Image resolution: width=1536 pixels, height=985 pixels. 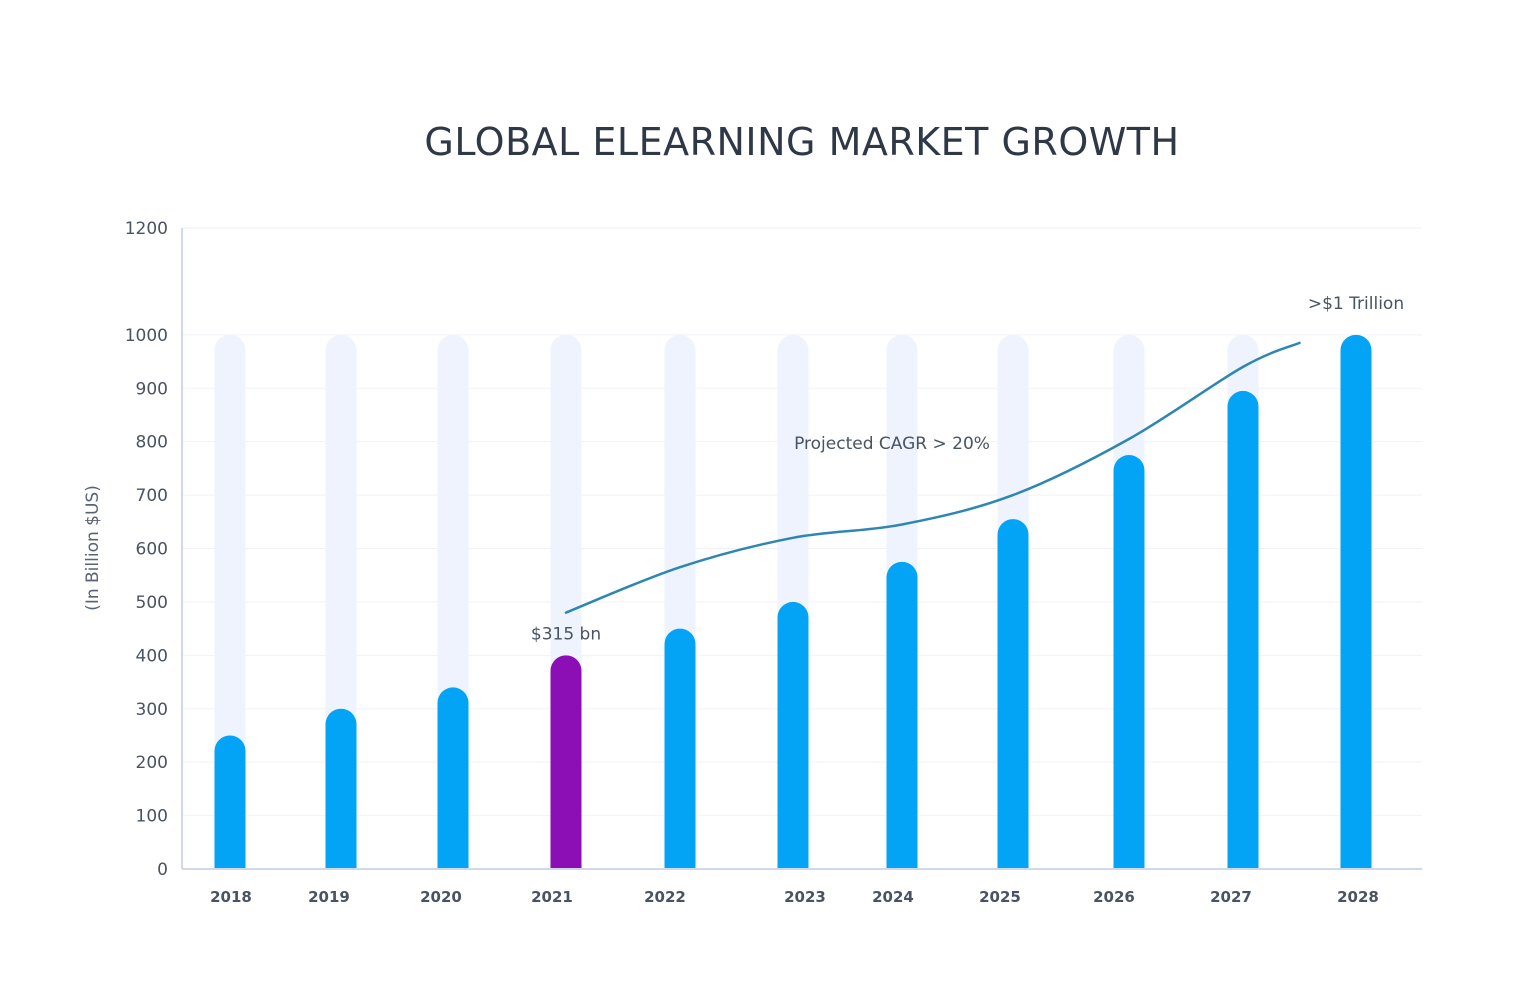 I want to click on y-tick-label: 1000, so click(x=146, y=336).